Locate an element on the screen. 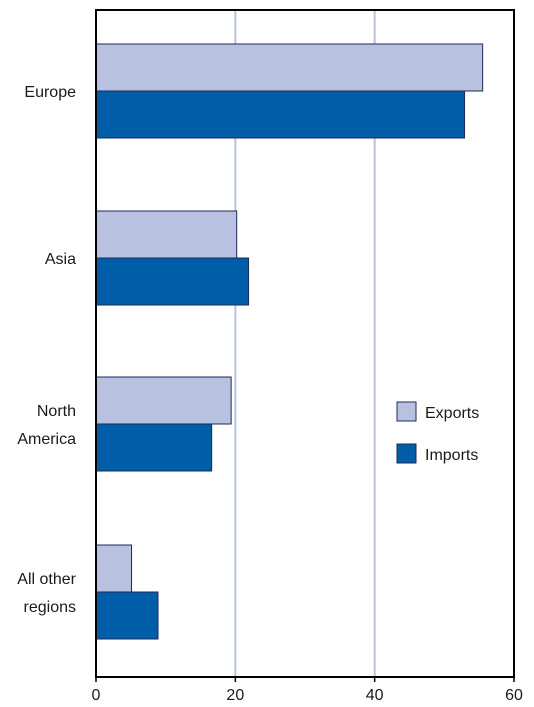 This screenshot has width=534, height=707. category-label: Europe is located at coordinates (50, 92).